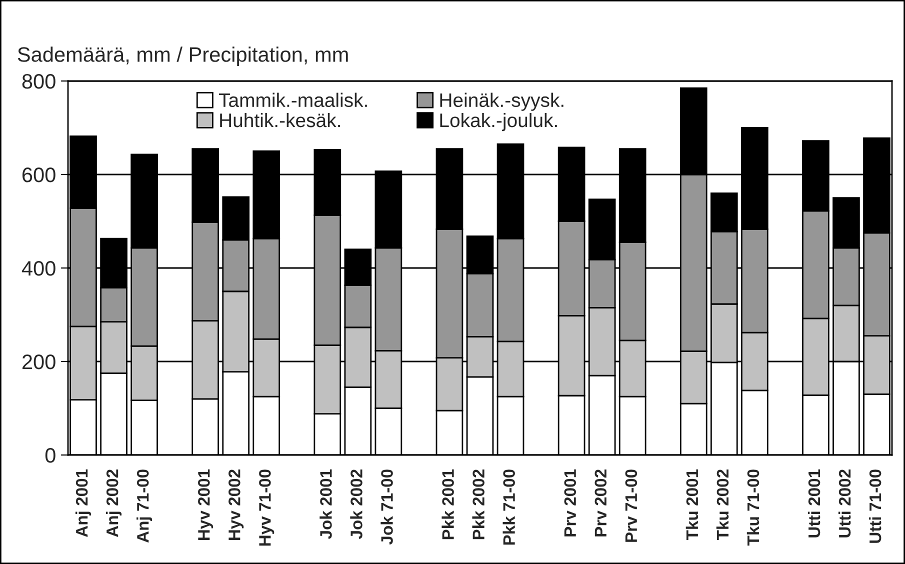  I want to click on y-tick-label: 600, so click(39, 175).